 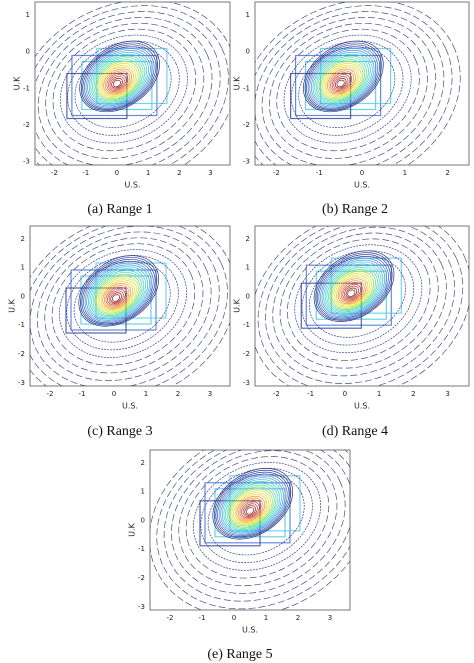 I want to click on contours, so click(x=362, y=306).